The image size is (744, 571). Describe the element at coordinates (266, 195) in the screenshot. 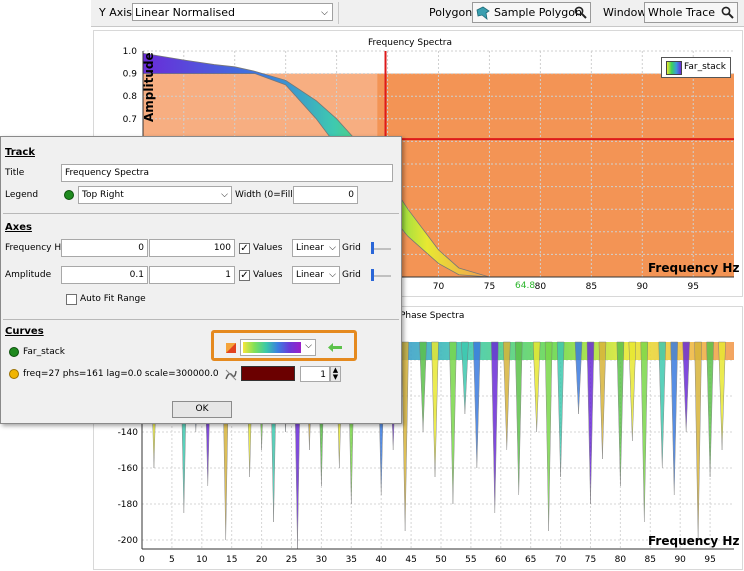

I see `width-label: Width (0=Fill)` at that location.